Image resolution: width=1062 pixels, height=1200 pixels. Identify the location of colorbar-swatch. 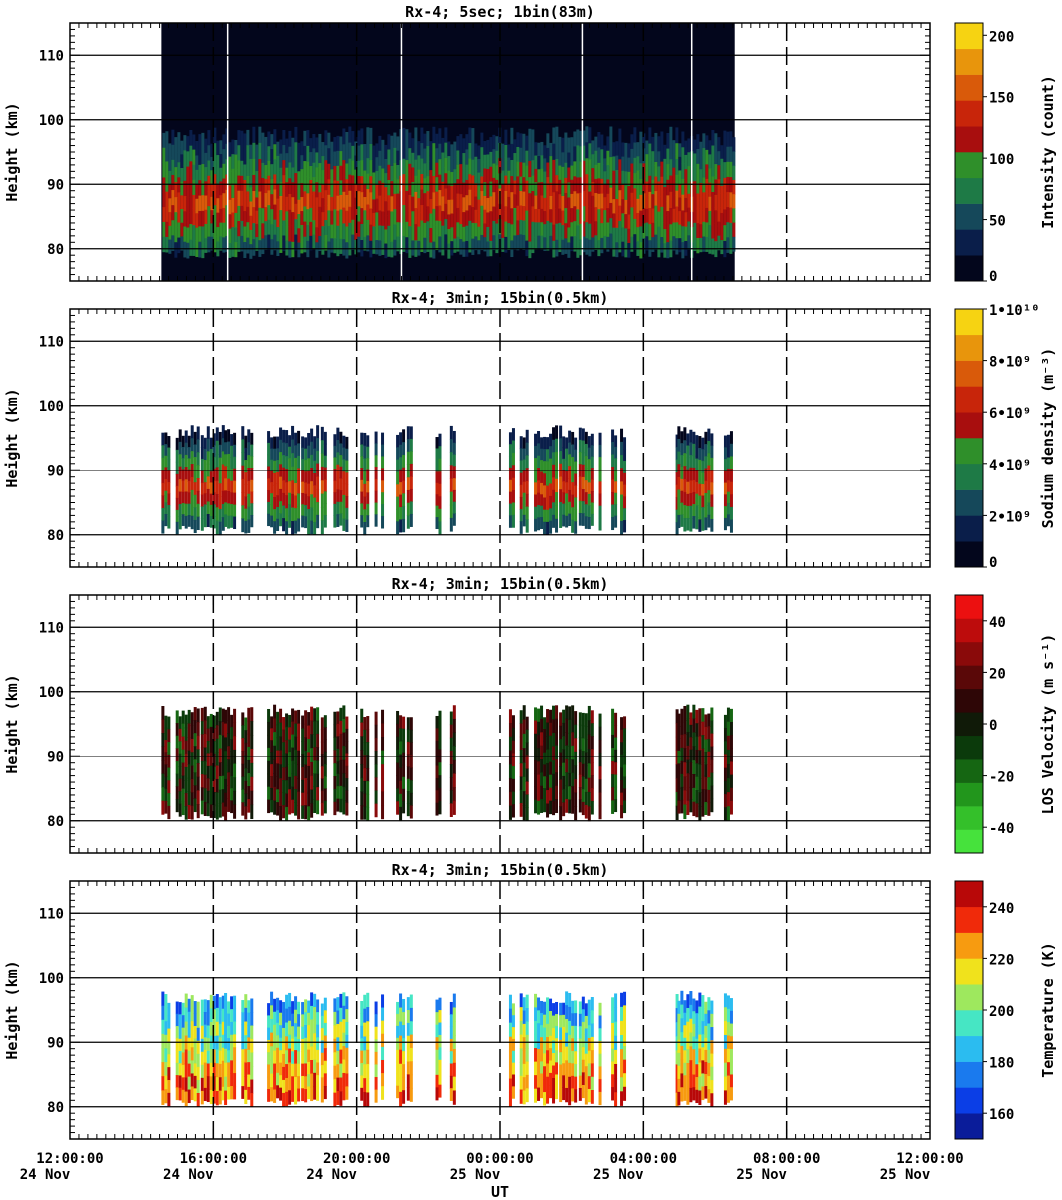
(969, 771).